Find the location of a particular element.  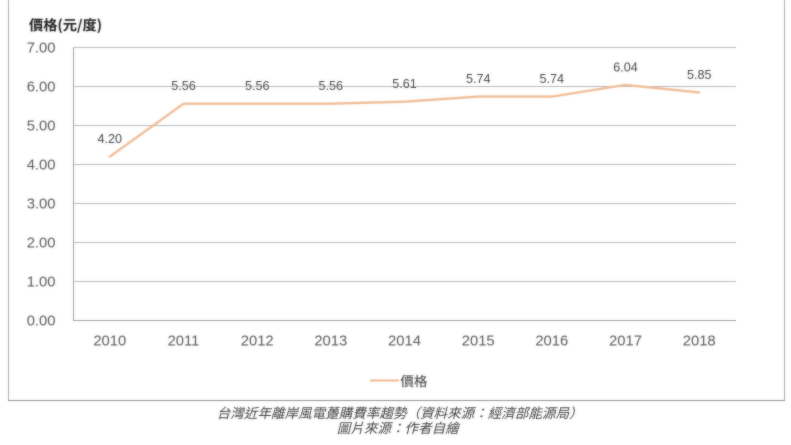

svg-text: 2015 is located at coordinates (478, 342).